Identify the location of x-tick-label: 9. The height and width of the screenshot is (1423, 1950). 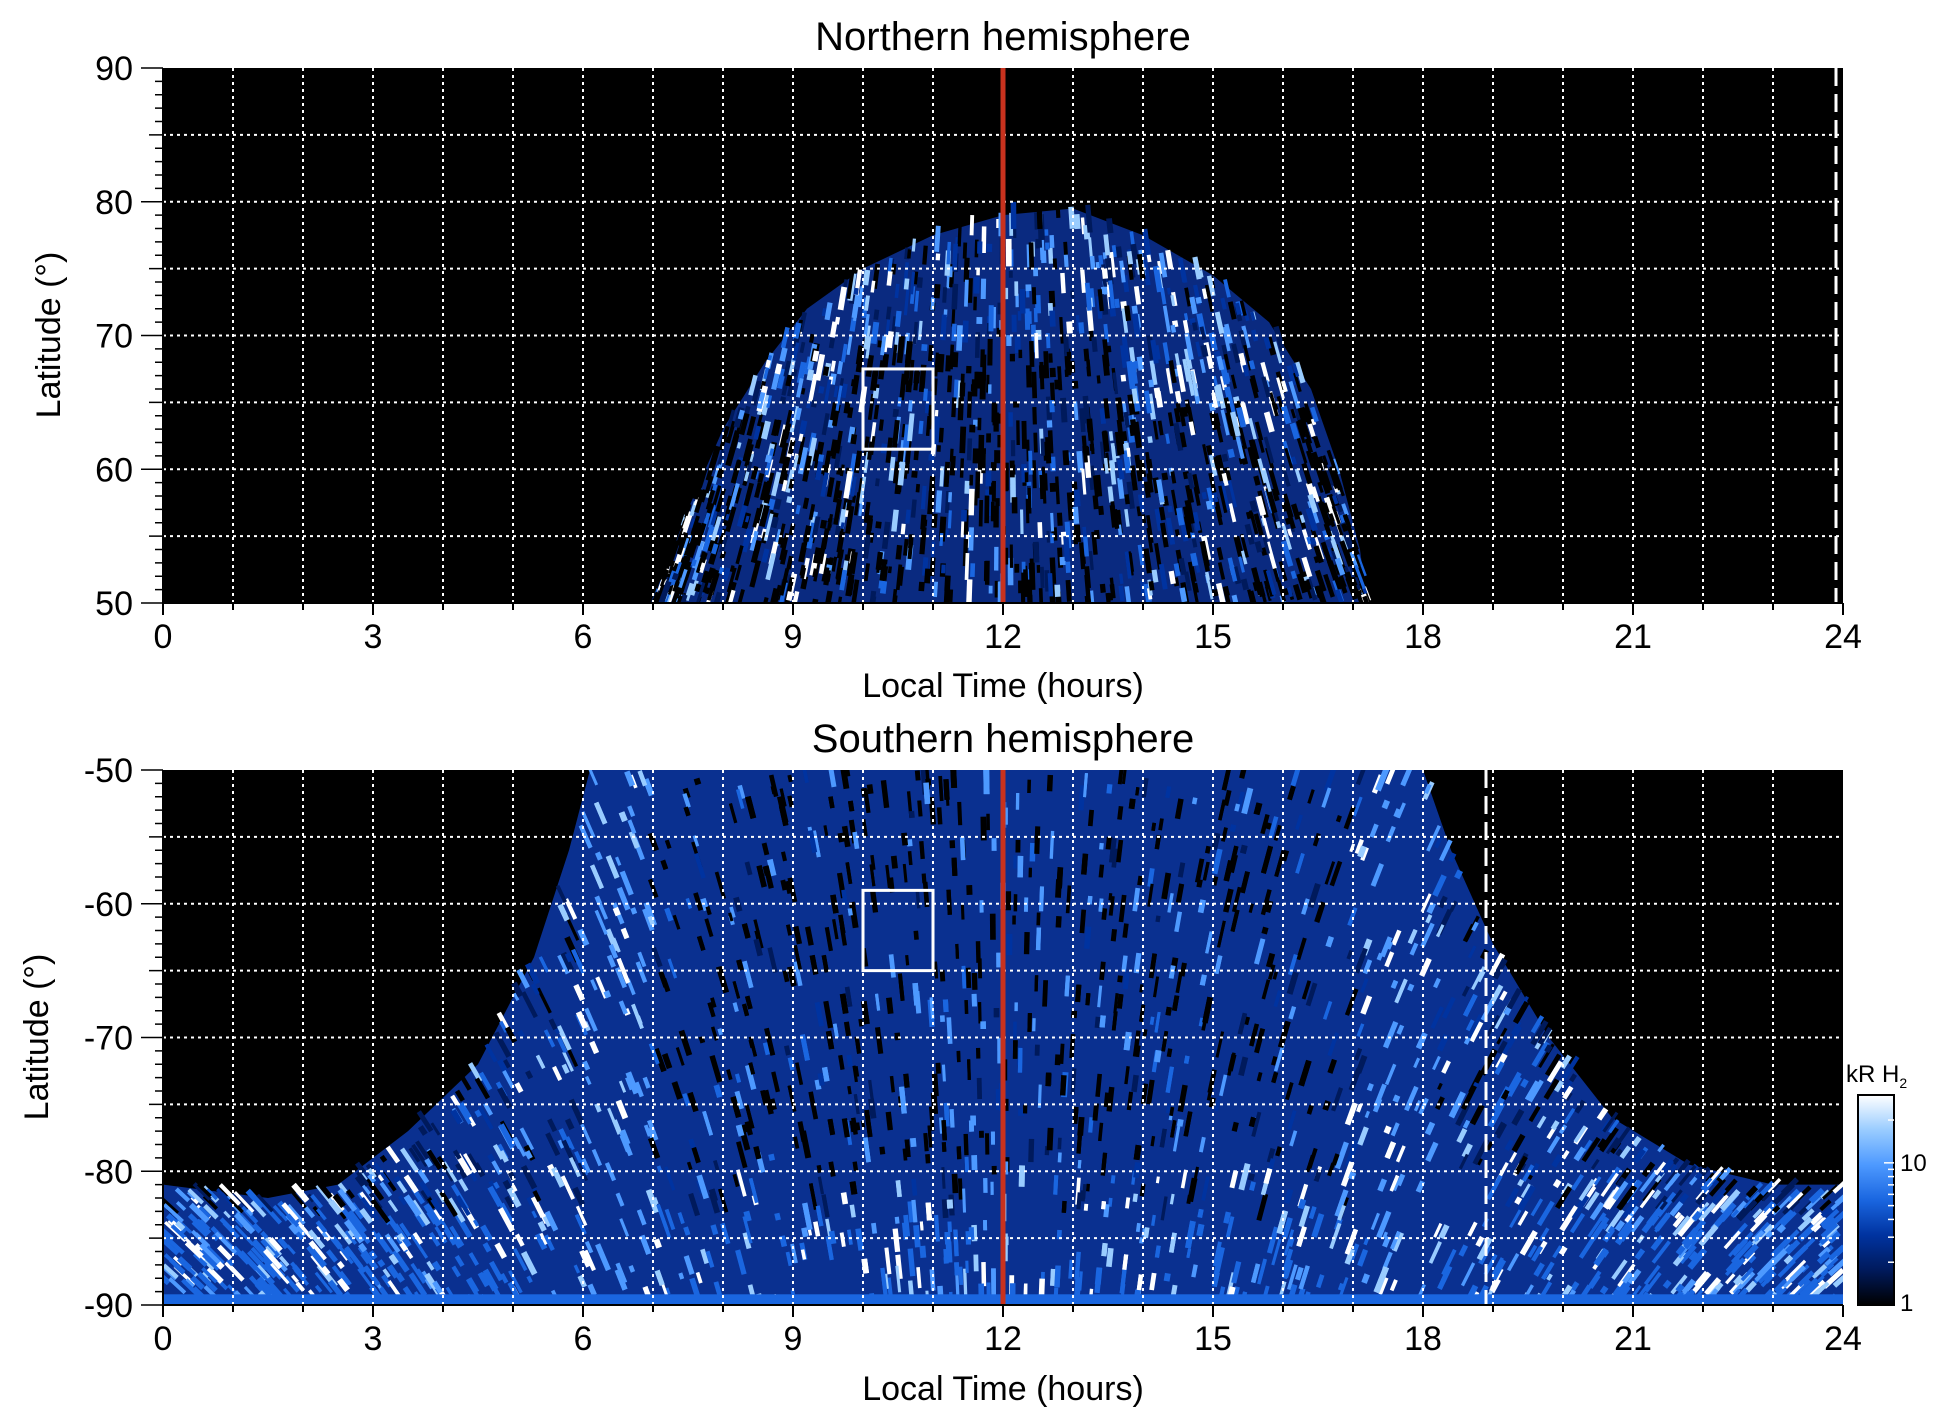
(793, 1339).